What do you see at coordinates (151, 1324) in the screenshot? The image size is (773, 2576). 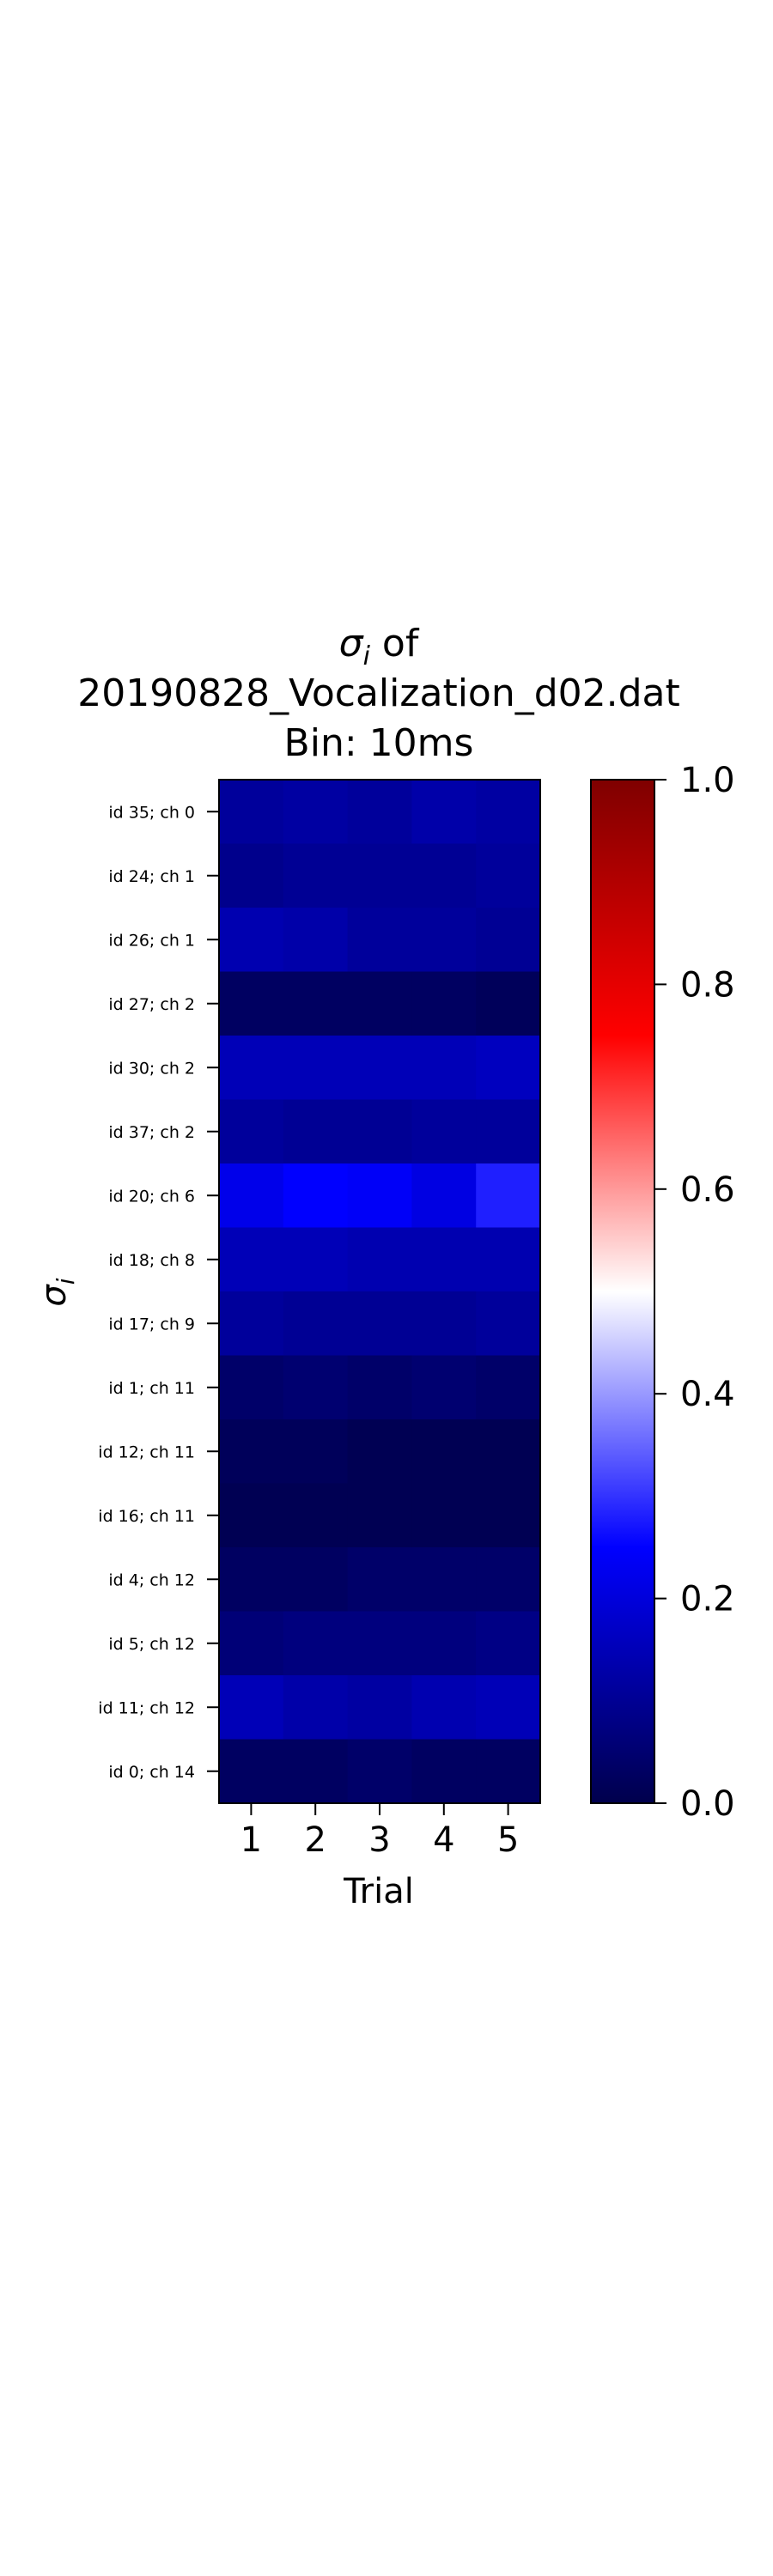 I see `y-tick-label: id 17; ch 9` at bounding box center [151, 1324].